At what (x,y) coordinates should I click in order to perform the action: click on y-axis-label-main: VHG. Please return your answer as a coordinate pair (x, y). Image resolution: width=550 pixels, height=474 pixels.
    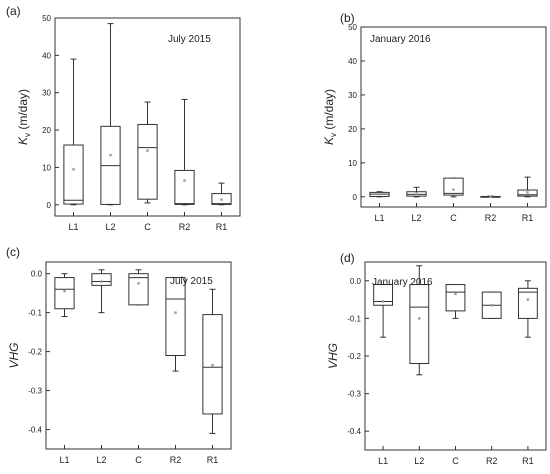
    Looking at the image, I should click on (14, 355).